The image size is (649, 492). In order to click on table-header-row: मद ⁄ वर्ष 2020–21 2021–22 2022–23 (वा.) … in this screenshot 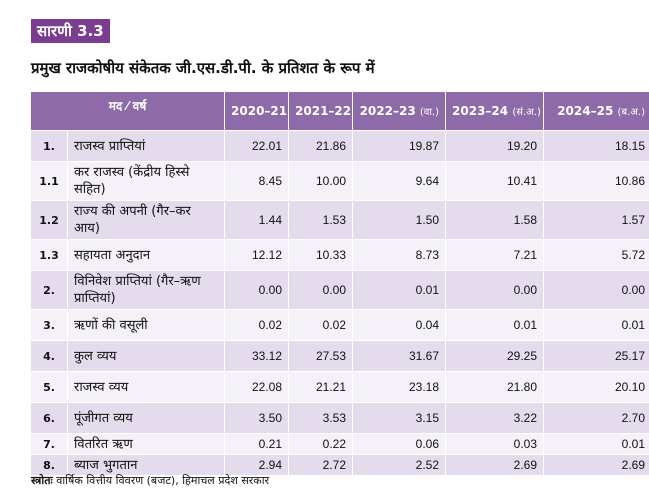, I will do `click(339, 111)`.